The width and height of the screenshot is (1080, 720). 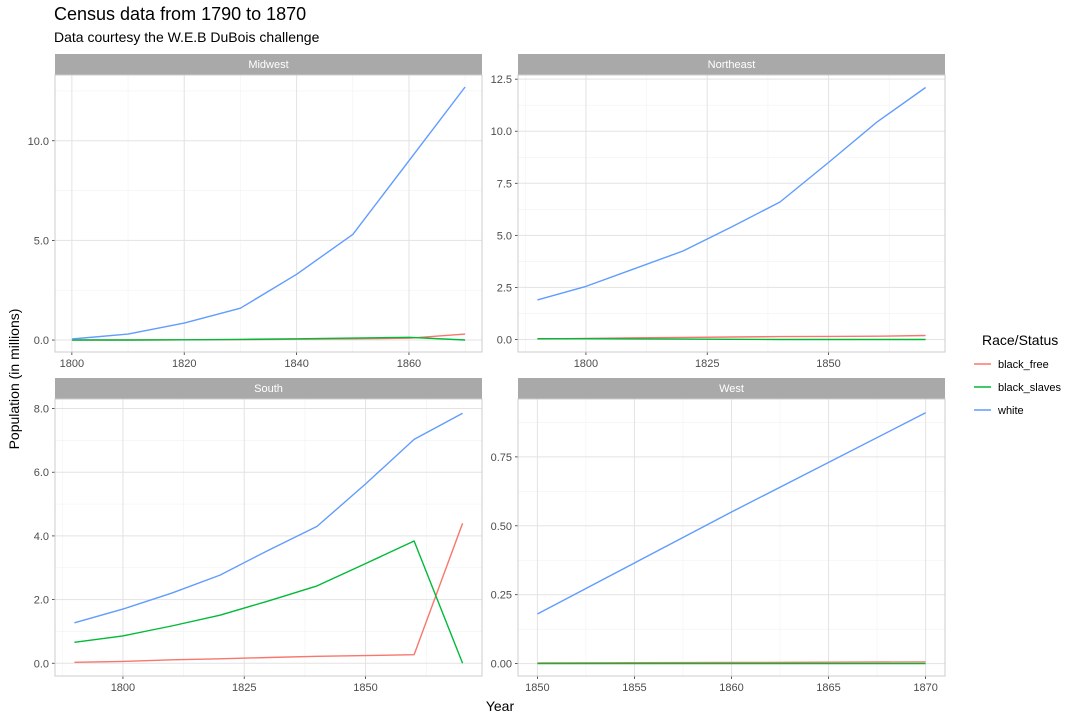 I want to click on x-axis-title: Year, so click(x=500, y=706).